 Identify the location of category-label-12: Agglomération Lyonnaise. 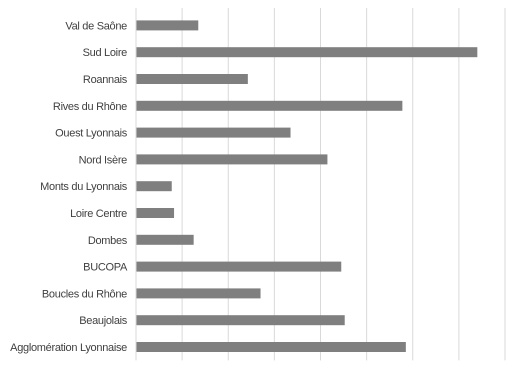
(68, 348).